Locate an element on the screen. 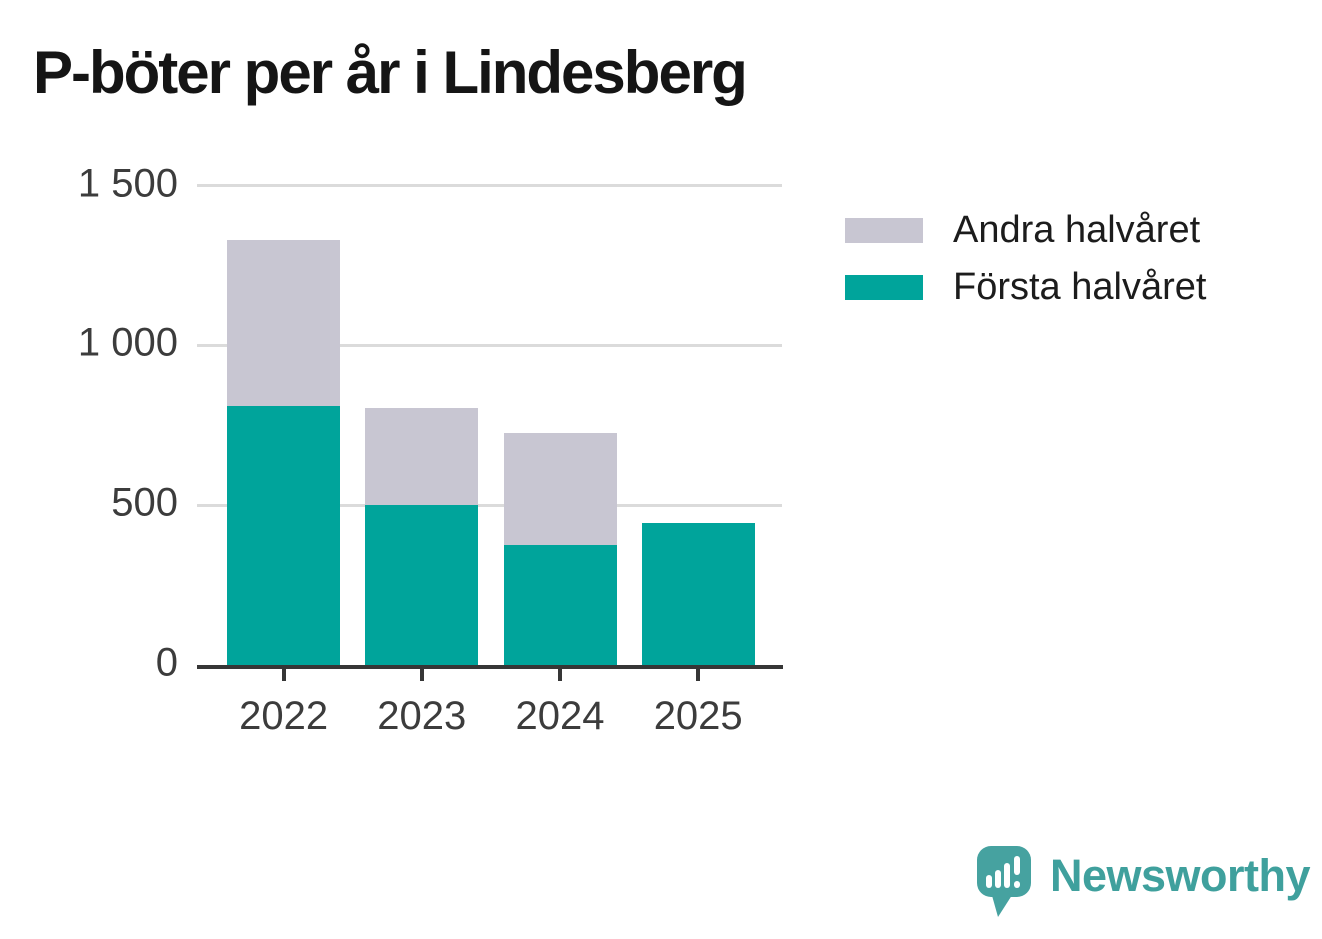 The height and width of the screenshot is (939, 1322). bar-stack-2025 is located at coordinates (698, 593).